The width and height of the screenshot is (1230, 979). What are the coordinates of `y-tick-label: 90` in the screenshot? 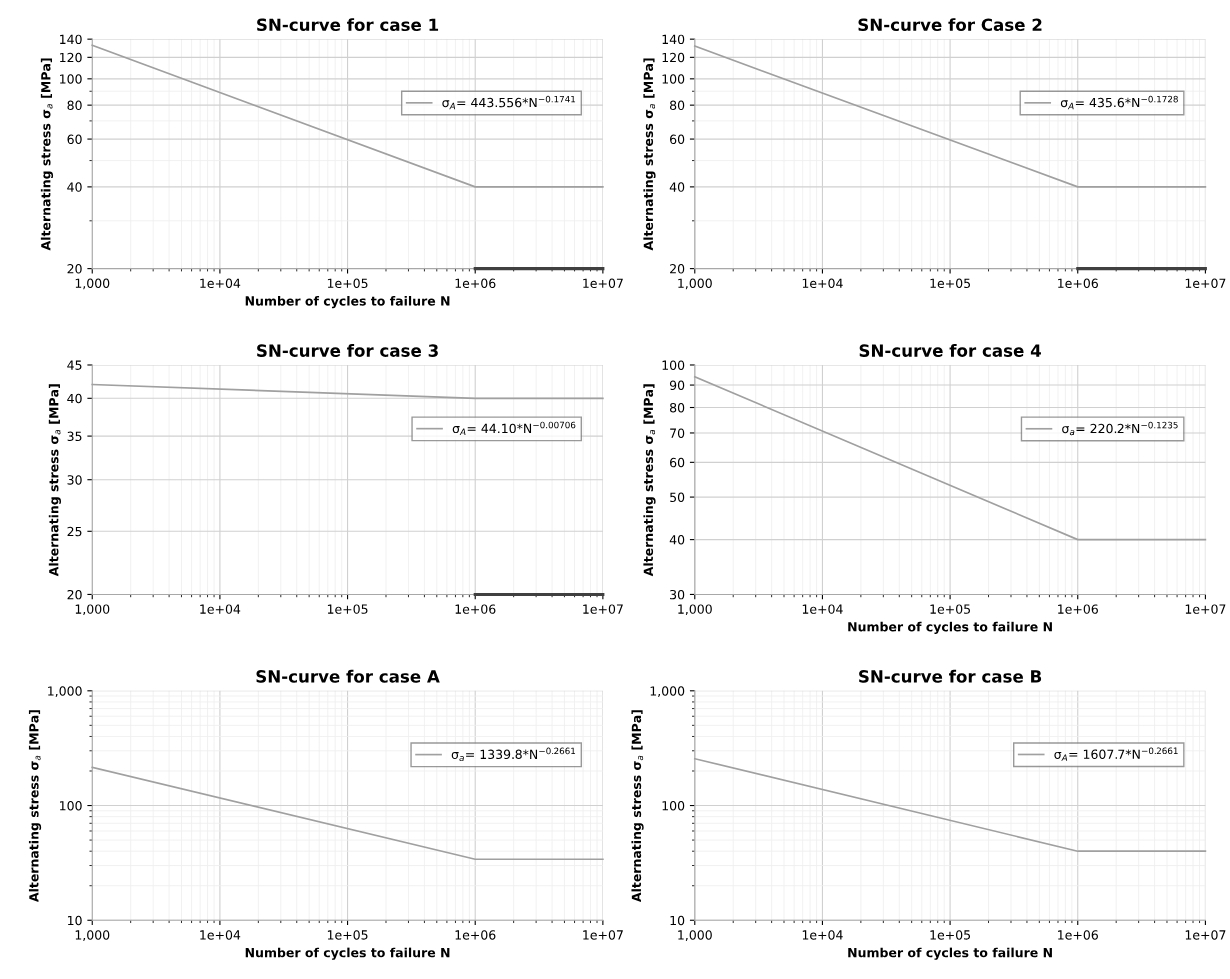 It's located at (677, 385).